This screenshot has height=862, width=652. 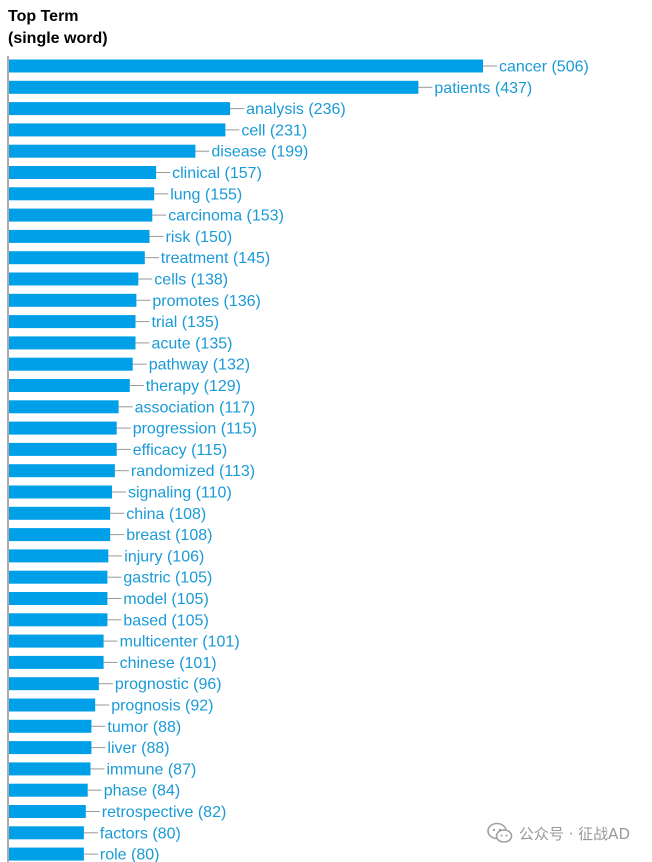 What do you see at coordinates (217, 173) in the screenshot?
I see `bar-label-clinical: clinical (157)` at bounding box center [217, 173].